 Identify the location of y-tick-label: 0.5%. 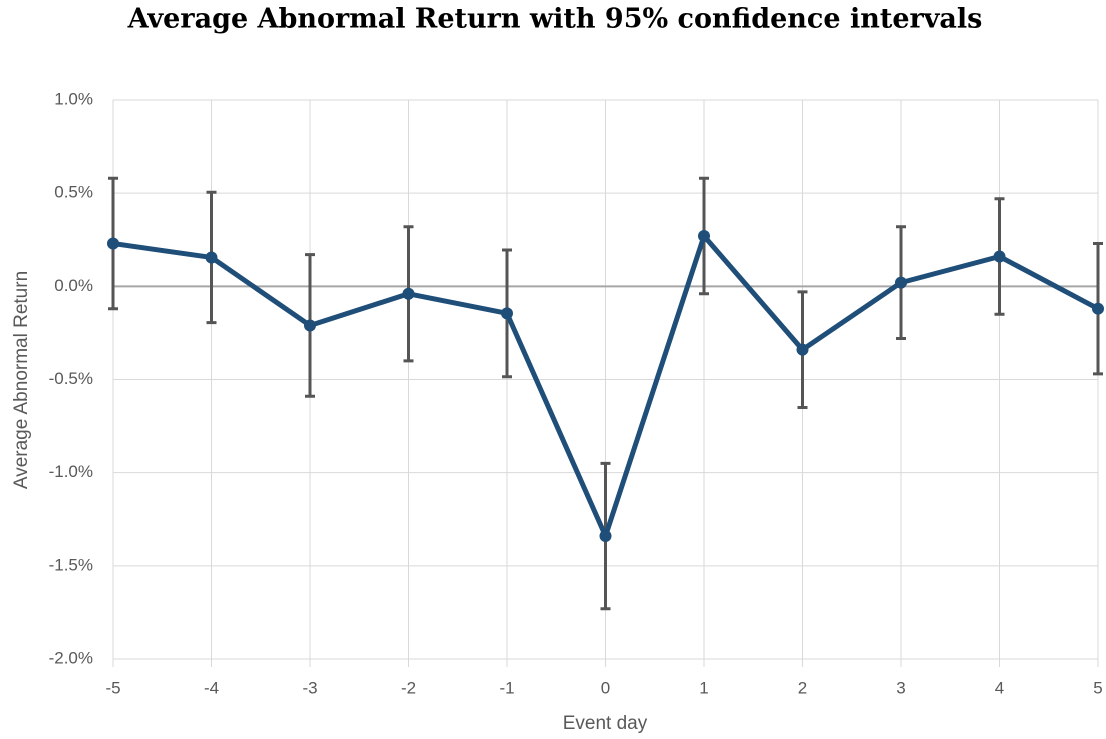
(73, 192).